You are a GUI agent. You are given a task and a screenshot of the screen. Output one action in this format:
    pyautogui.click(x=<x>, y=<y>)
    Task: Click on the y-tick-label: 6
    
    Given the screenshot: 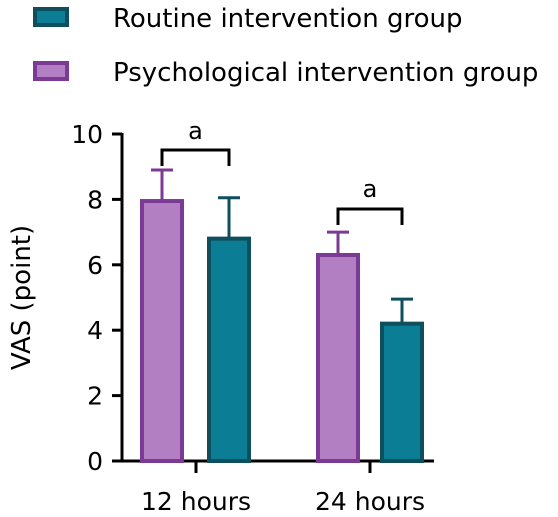 What is the action you would take?
    pyautogui.click(x=95, y=265)
    